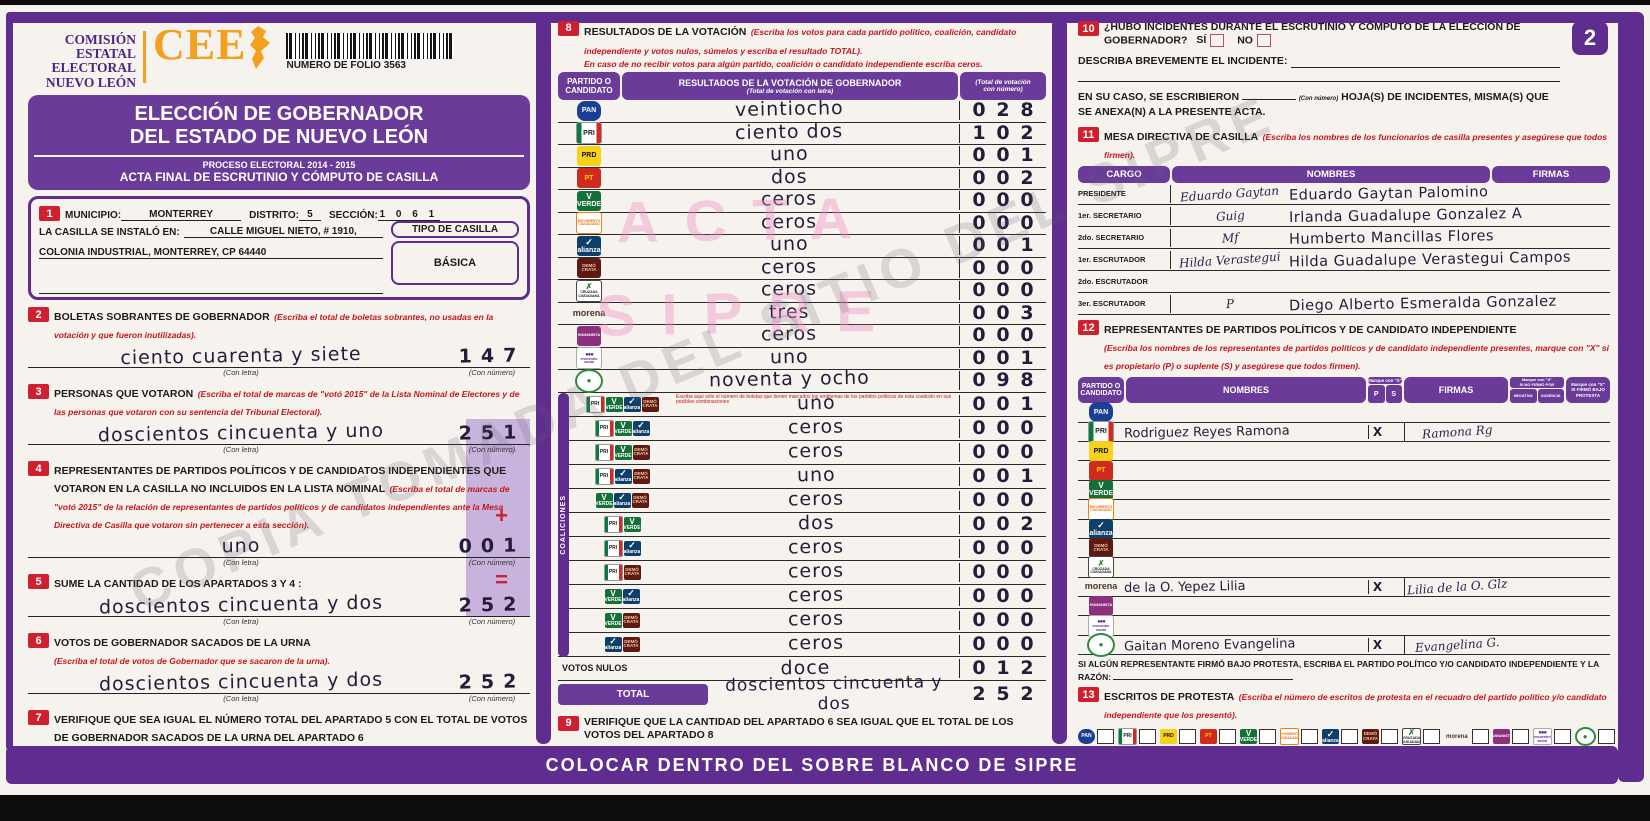 Image resolution: width=1650 pixels, height=821 pixels. What do you see at coordinates (595, 668) in the screenshot?
I see `votos-nulos-label: VOTOS NULOS` at bounding box center [595, 668].